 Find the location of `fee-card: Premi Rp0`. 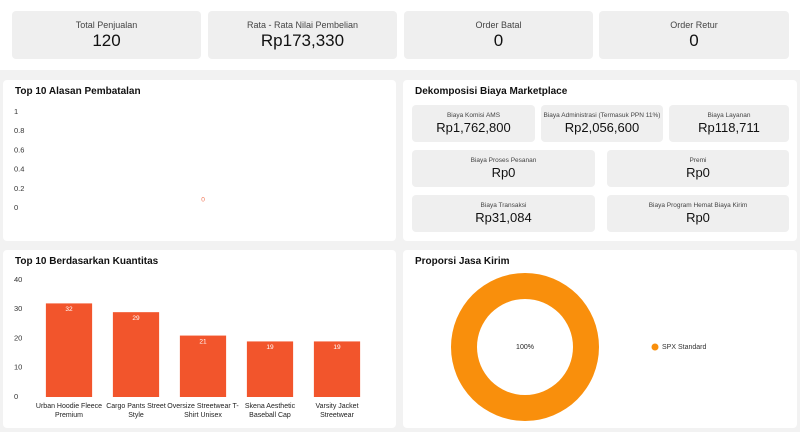

fee-card: Premi Rp0 is located at coordinates (698, 168).